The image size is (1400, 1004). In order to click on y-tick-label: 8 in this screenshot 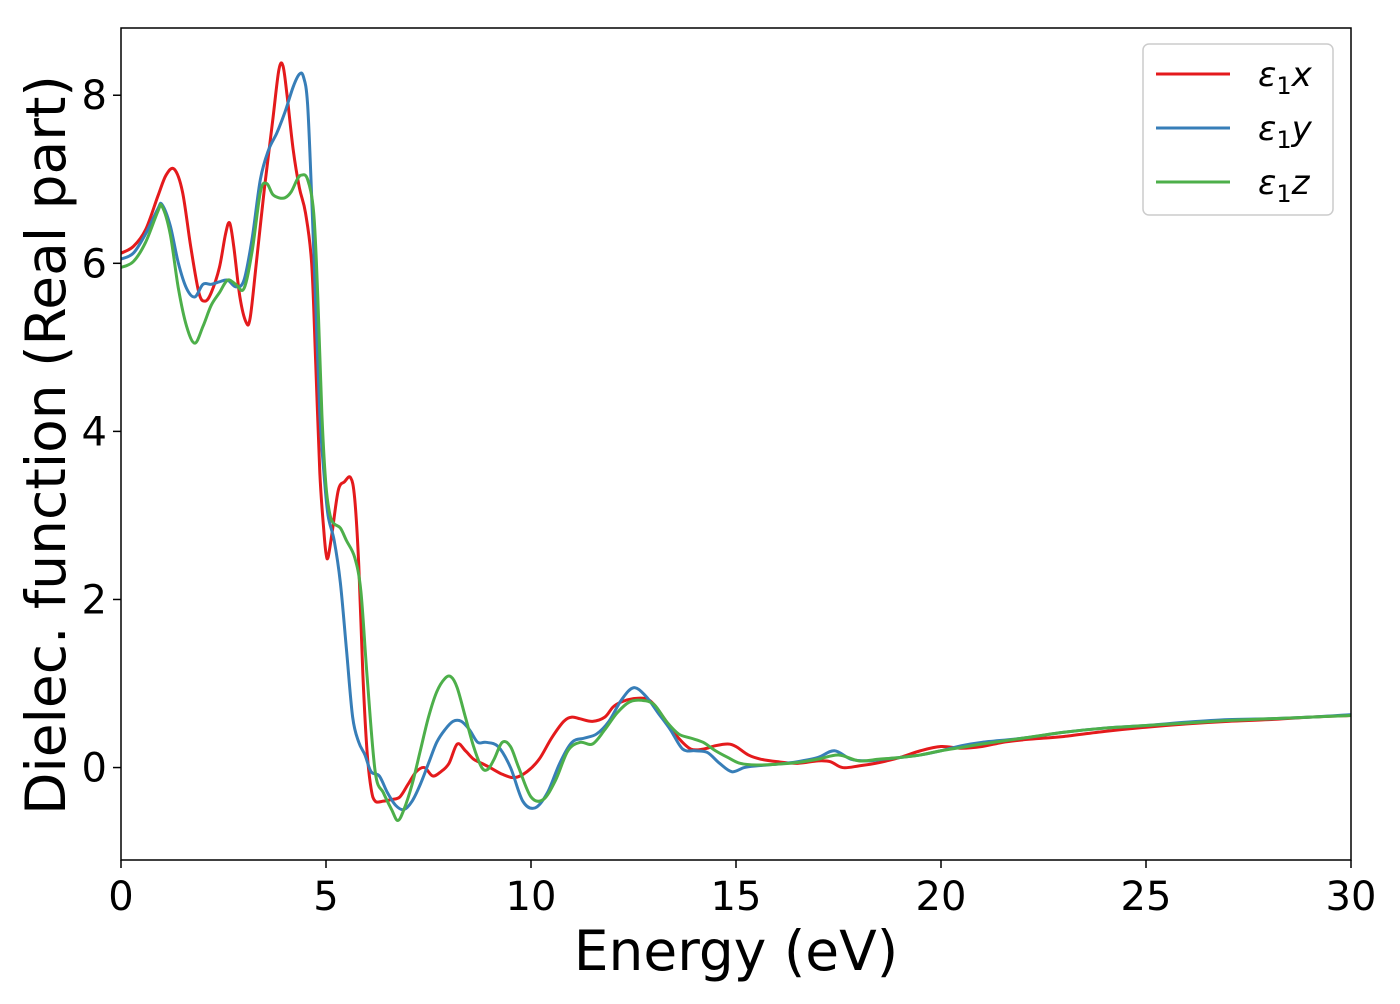, I will do `click(94, 96)`.